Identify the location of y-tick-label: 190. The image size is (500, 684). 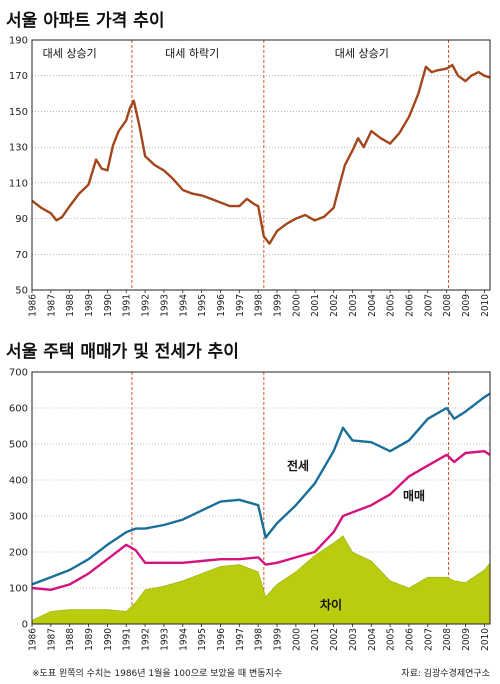
(18, 41).